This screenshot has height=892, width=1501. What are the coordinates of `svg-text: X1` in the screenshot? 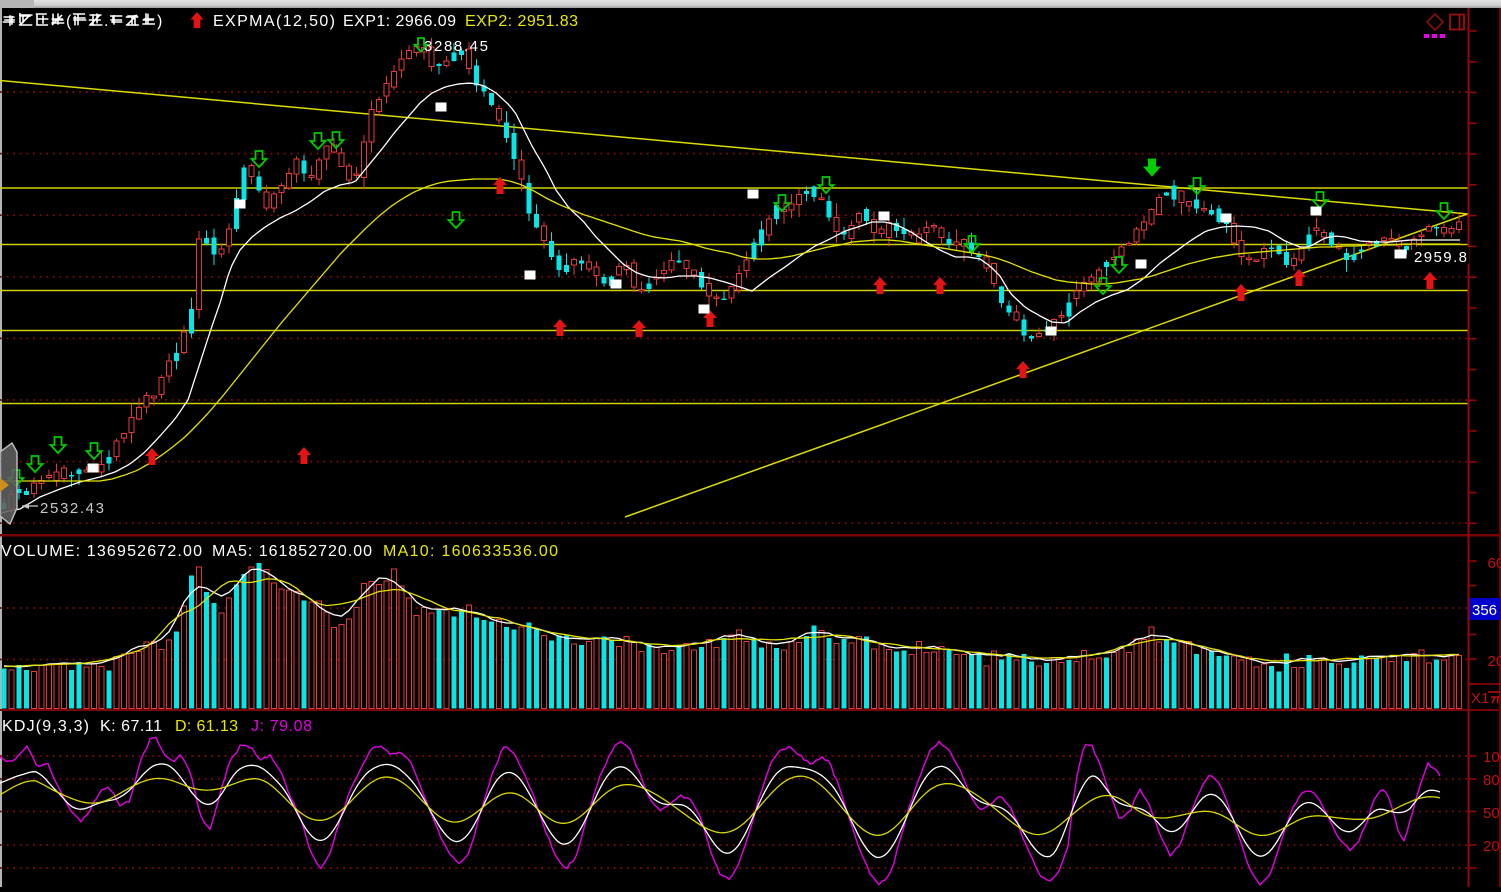 It's located at (1480, 698).